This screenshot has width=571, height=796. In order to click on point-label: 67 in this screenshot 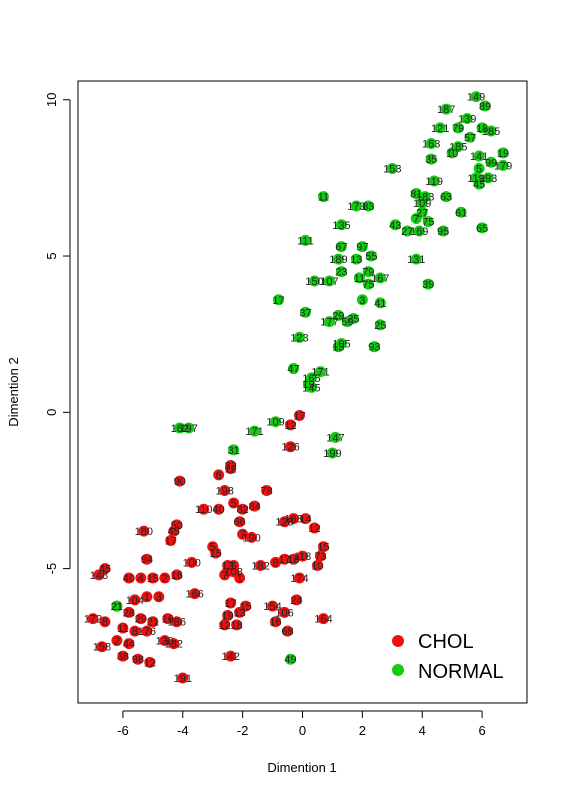, I will do `click(341, 248)`.